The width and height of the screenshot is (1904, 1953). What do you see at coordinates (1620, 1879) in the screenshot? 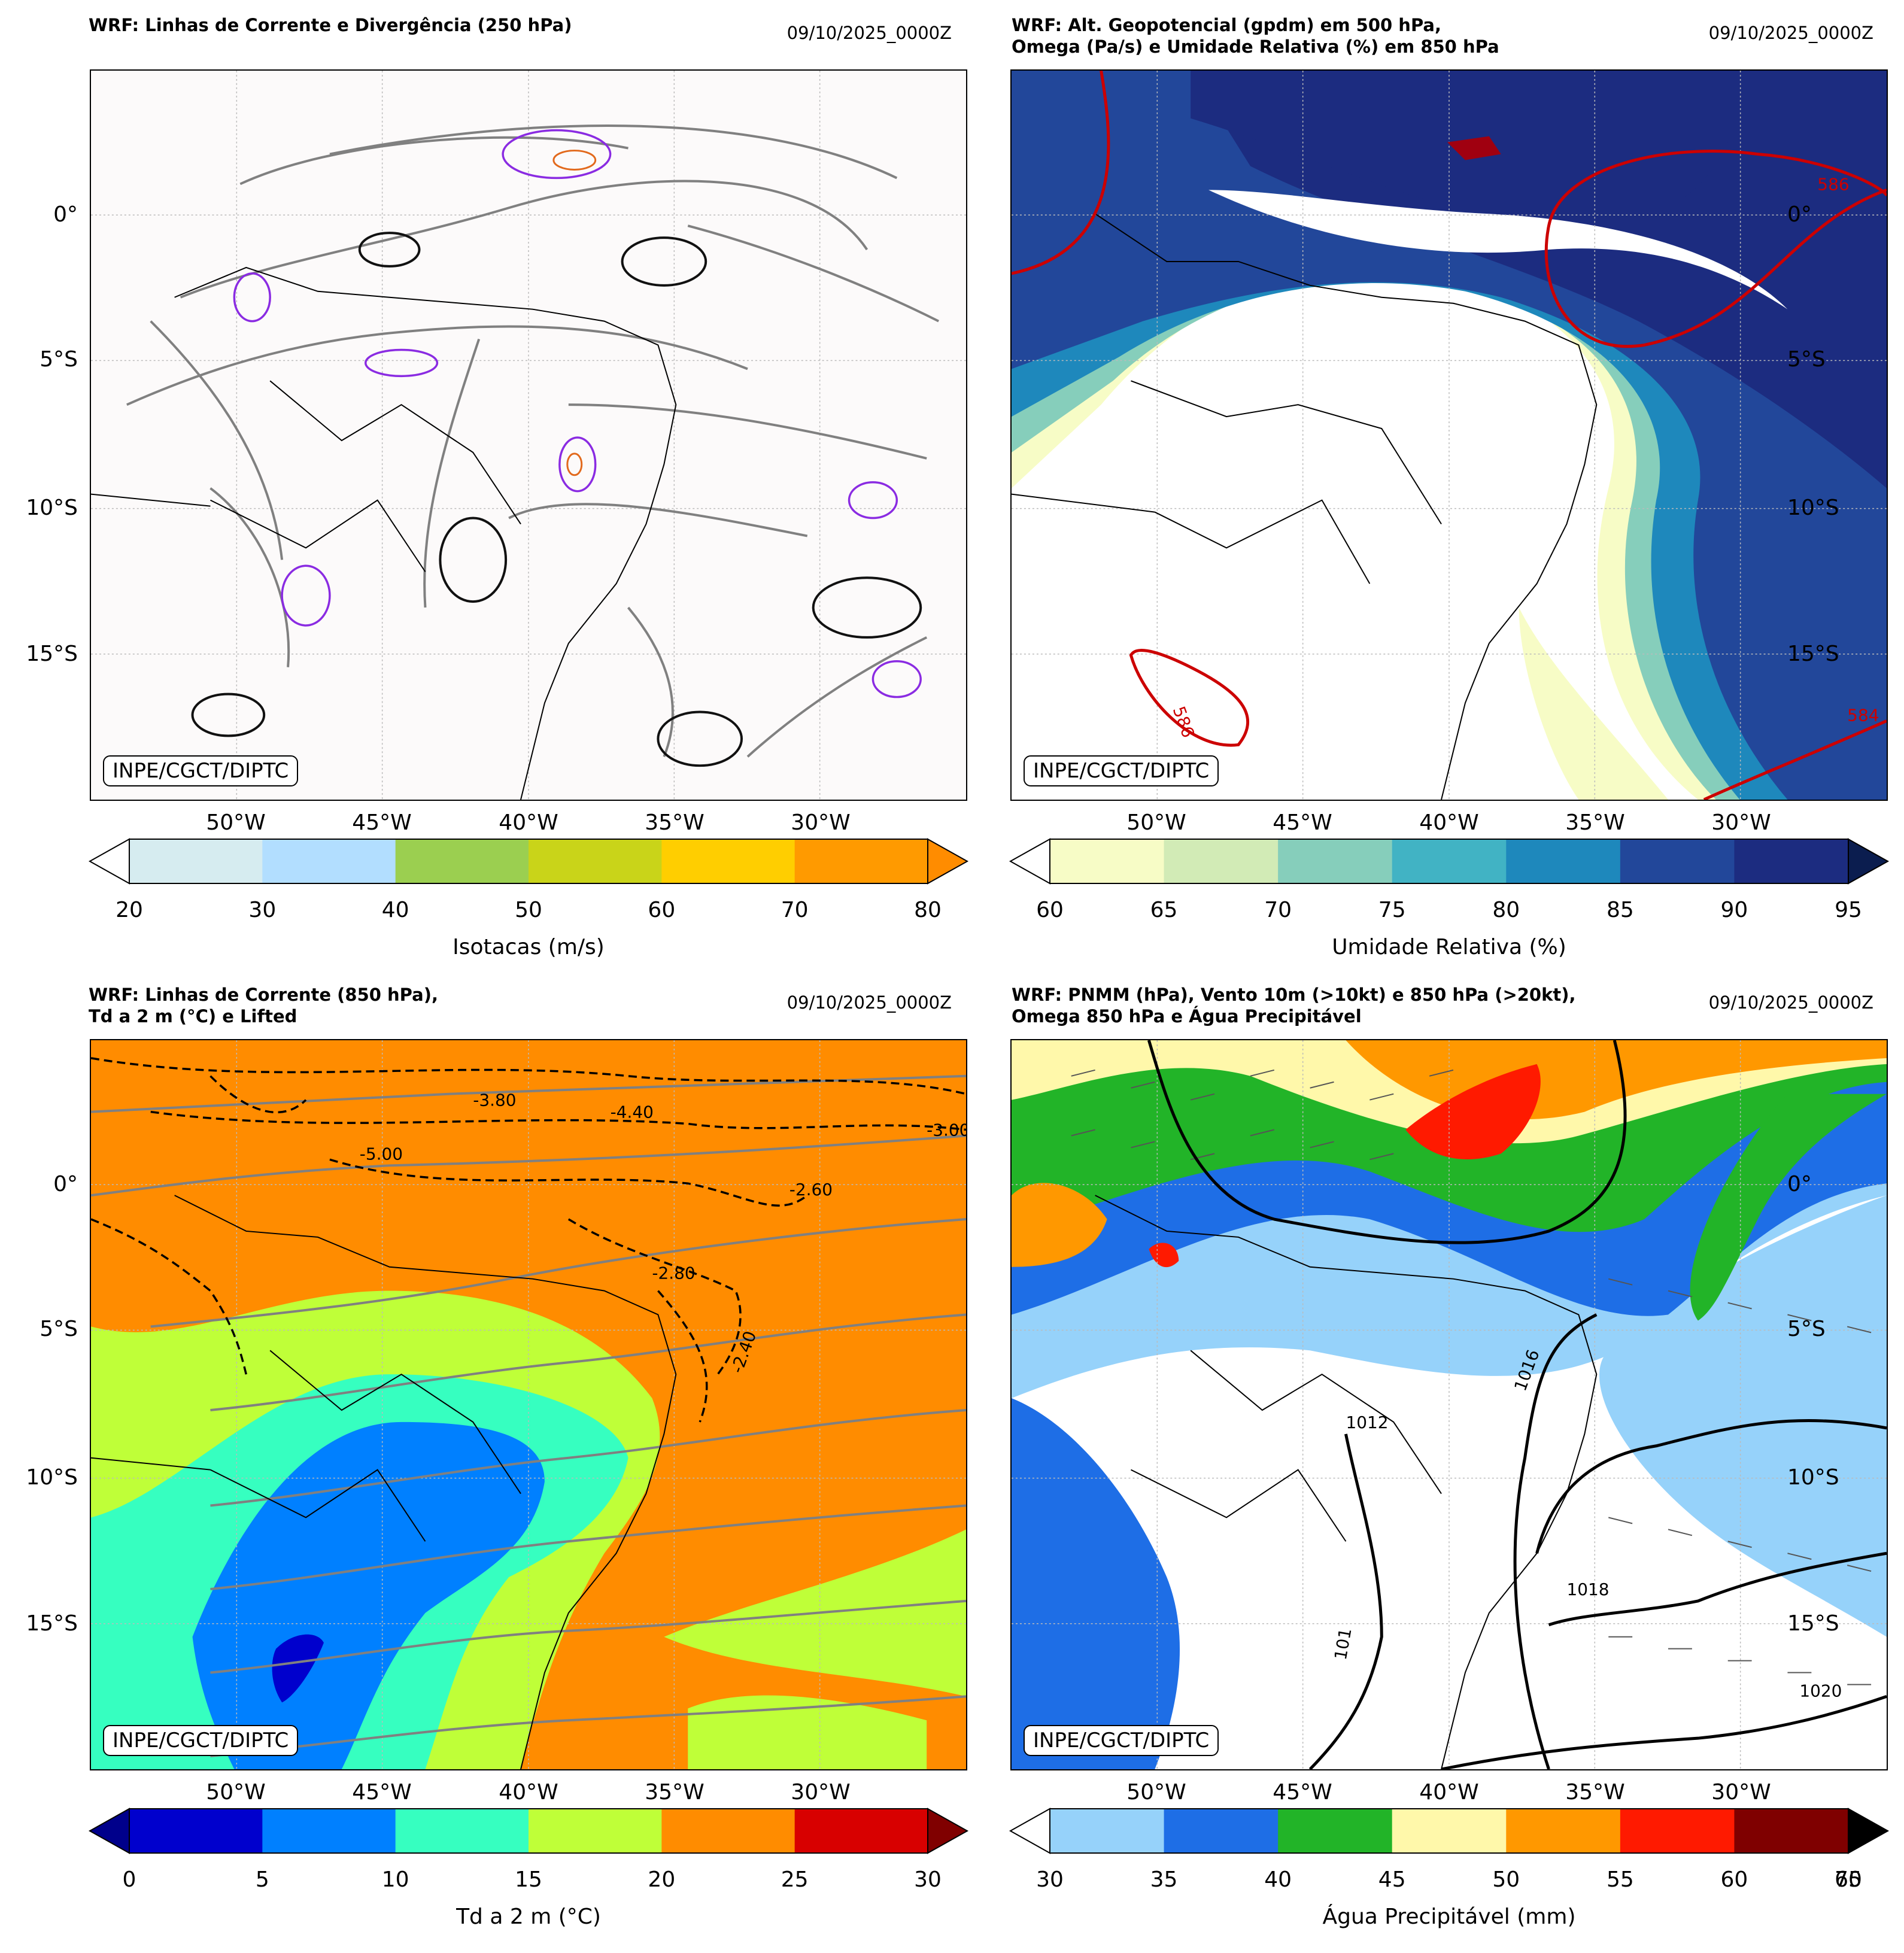
I see `colorbar-tick-label: 55` at bounding box center [1620, 1879].